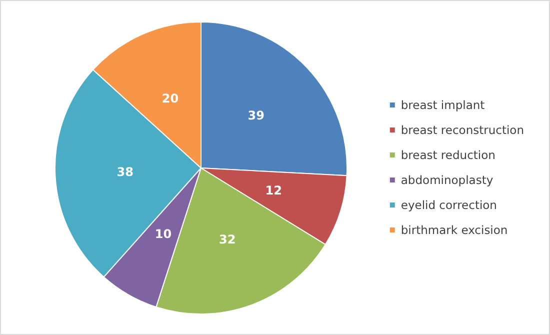  Describe the element at coordinates (447, 180) in the screenshot. I see `legend-label: abdominoplasty` at that location.